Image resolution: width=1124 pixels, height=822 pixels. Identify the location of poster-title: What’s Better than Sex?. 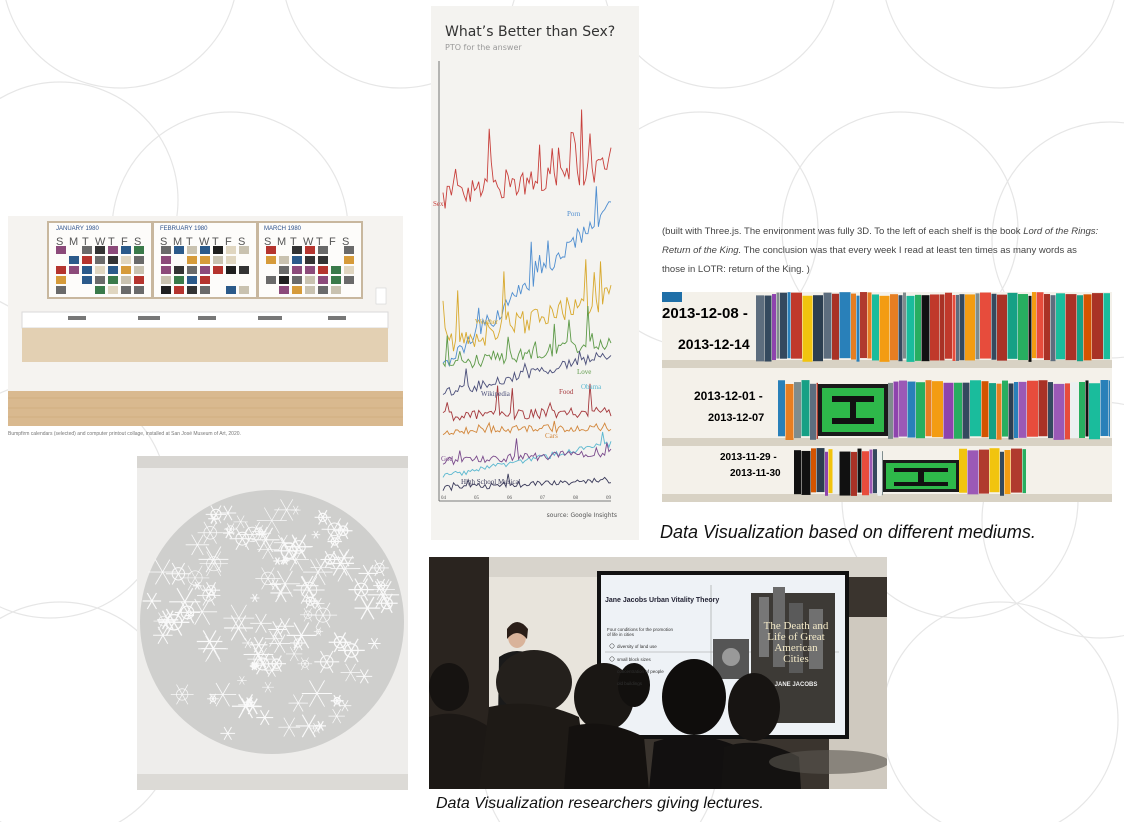
(530, 32).